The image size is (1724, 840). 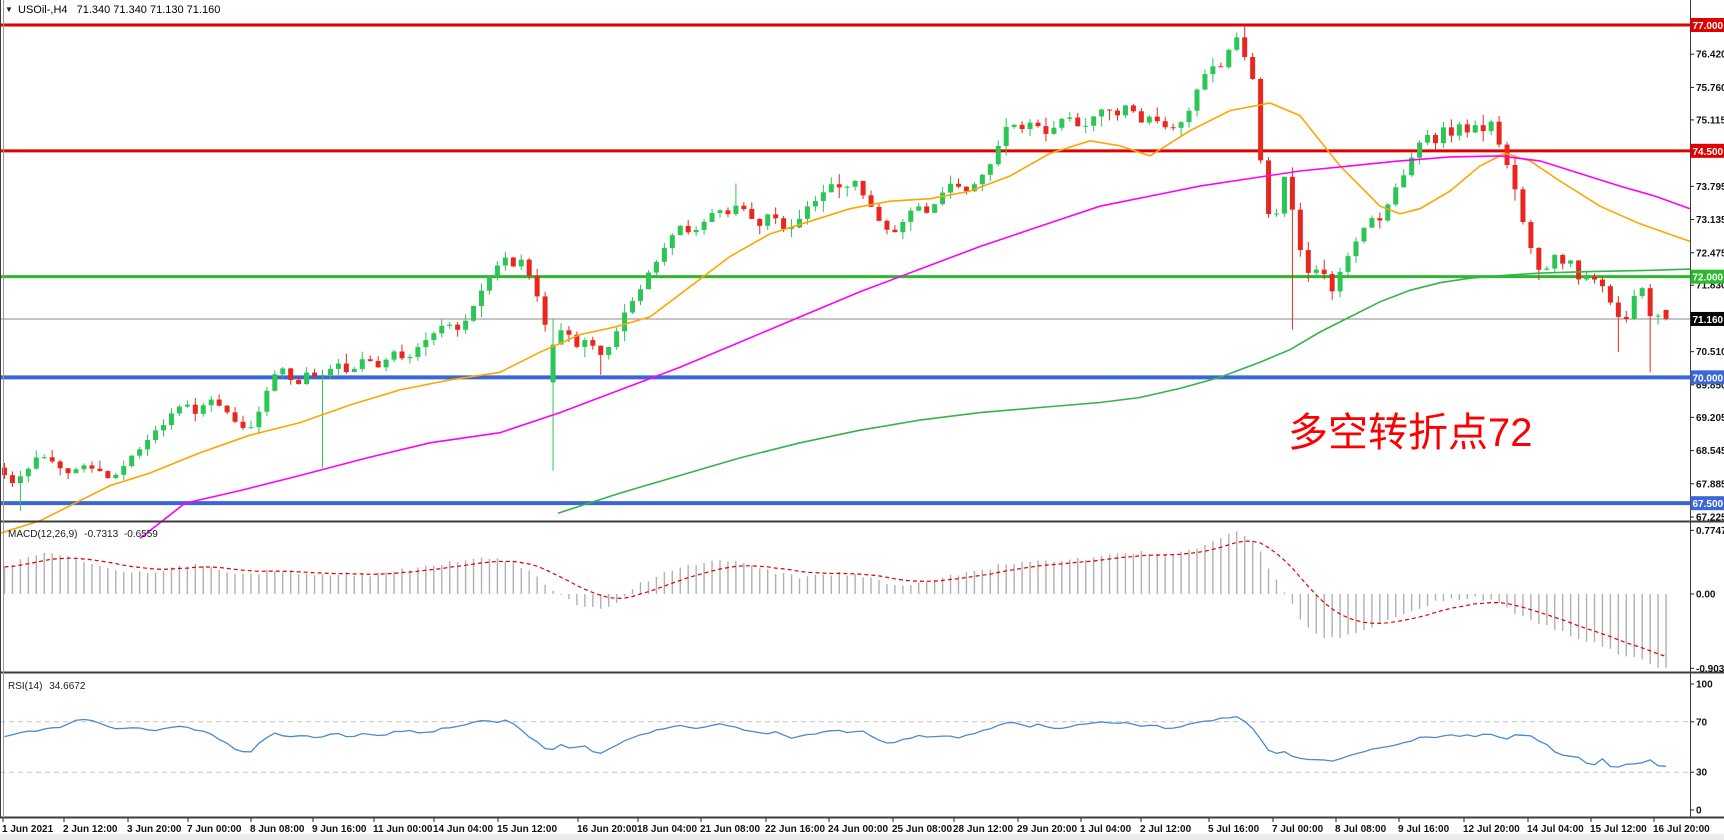 What do you see at coordinates (1710, 187) in the screenshot?
I see `axis-tick-label: 73.795` at bounding box center [1710, 187].